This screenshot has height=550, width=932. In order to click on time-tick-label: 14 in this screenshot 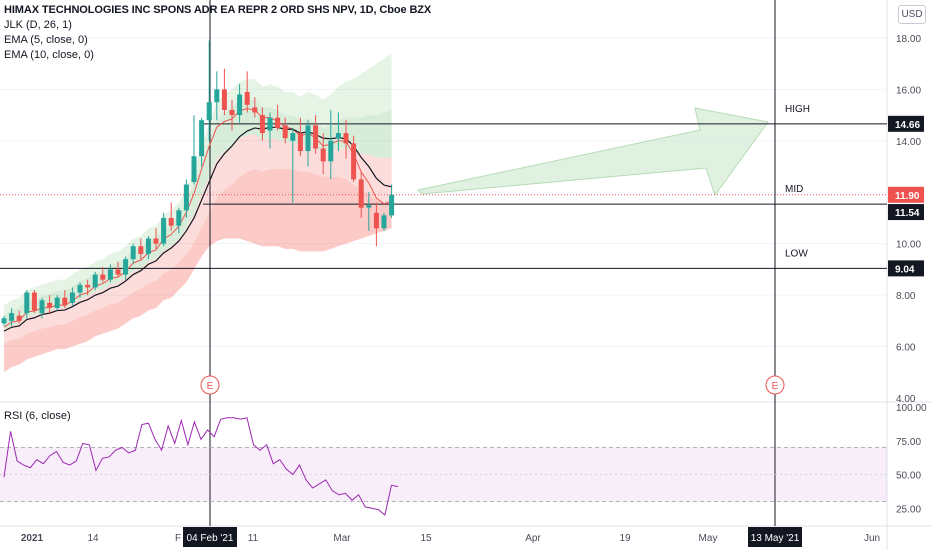, I will do `click(93, 538)`.